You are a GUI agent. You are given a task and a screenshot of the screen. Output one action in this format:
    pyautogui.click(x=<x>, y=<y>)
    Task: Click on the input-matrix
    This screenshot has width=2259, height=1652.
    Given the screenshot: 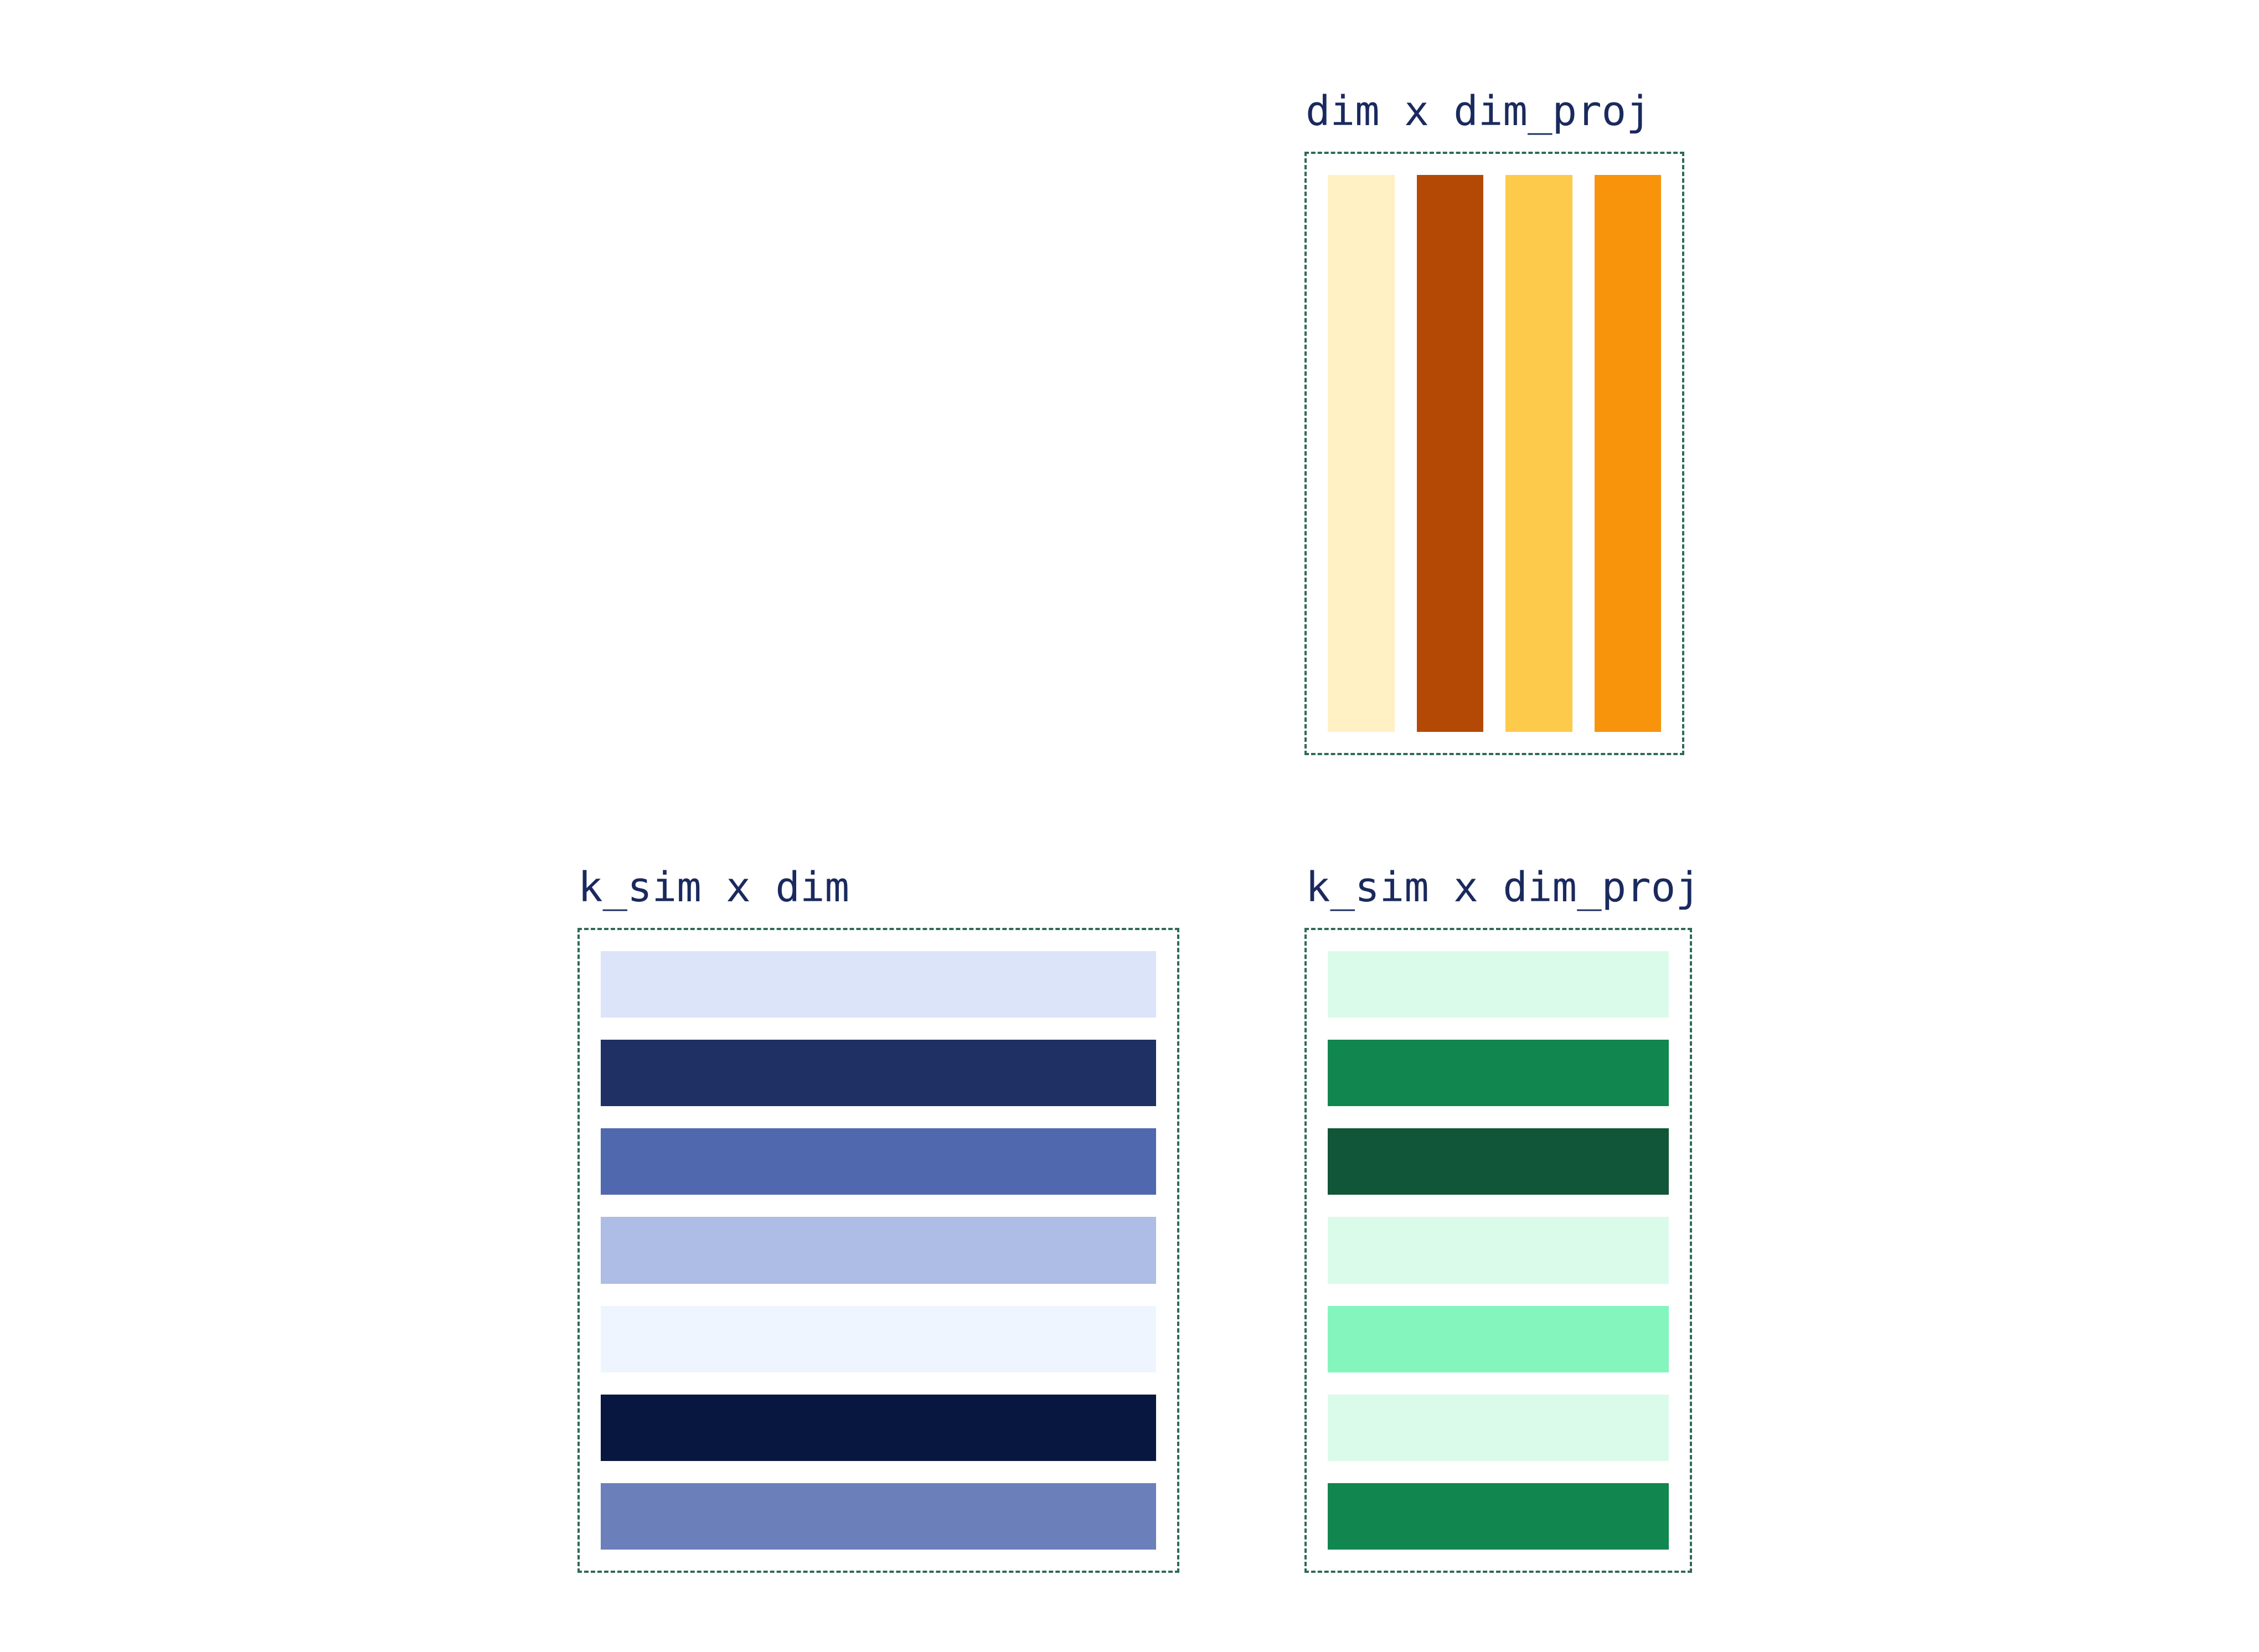 What is the action you would take?
    pyautogui.click(x=878, y=1250)
    